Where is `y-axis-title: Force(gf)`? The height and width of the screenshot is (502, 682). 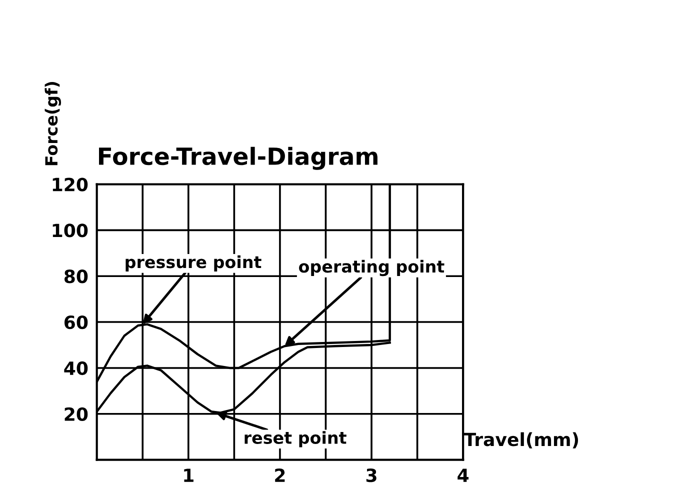
y-axis-title: Force(gf) is located at coordinates (53, 124).